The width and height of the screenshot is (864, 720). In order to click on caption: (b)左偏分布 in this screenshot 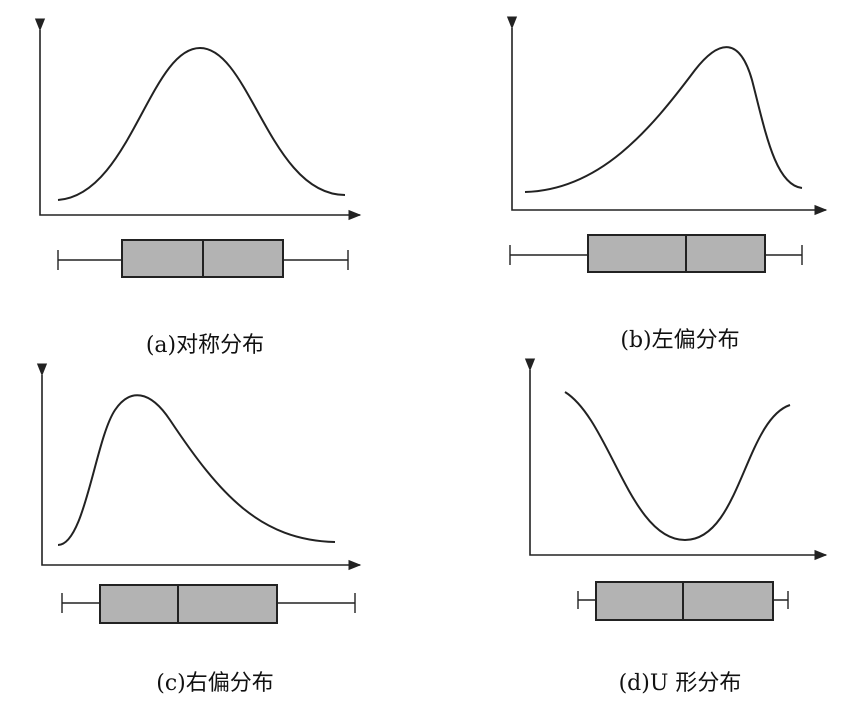, I will do `click(679, 340)`.